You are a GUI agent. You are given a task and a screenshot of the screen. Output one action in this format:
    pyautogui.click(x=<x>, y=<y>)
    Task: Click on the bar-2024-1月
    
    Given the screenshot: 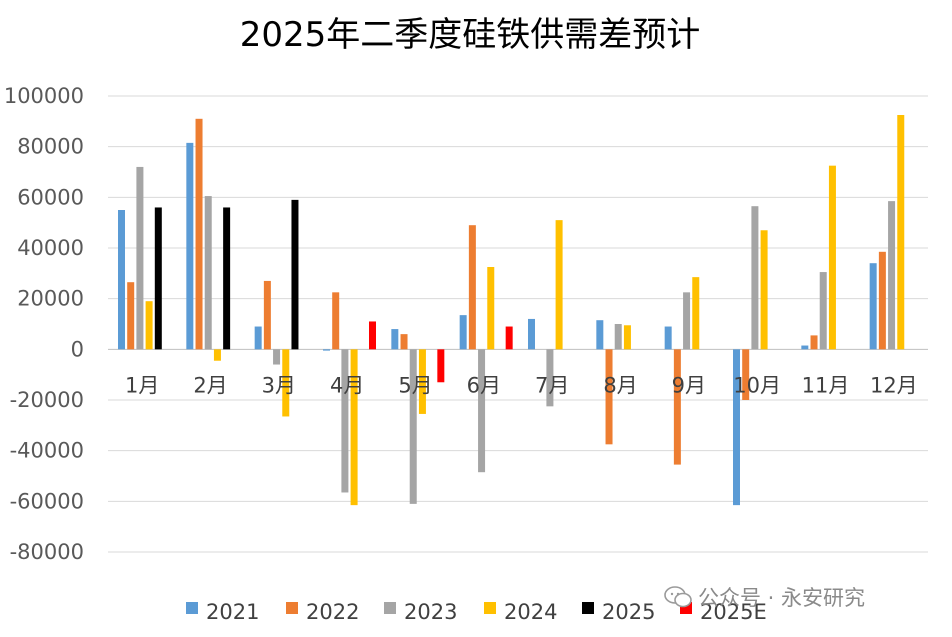 What is the action you would take?
    pyautogui.click(x=149, y=325)
    